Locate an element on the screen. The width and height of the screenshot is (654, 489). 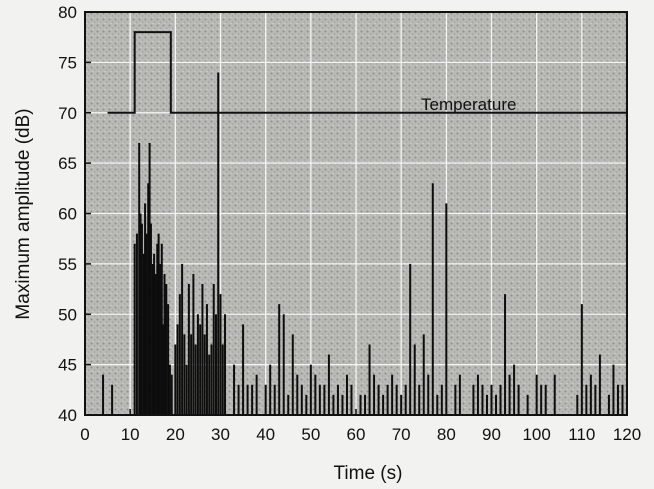
x-tick-label: 120 is located at coordinates (627, 434).